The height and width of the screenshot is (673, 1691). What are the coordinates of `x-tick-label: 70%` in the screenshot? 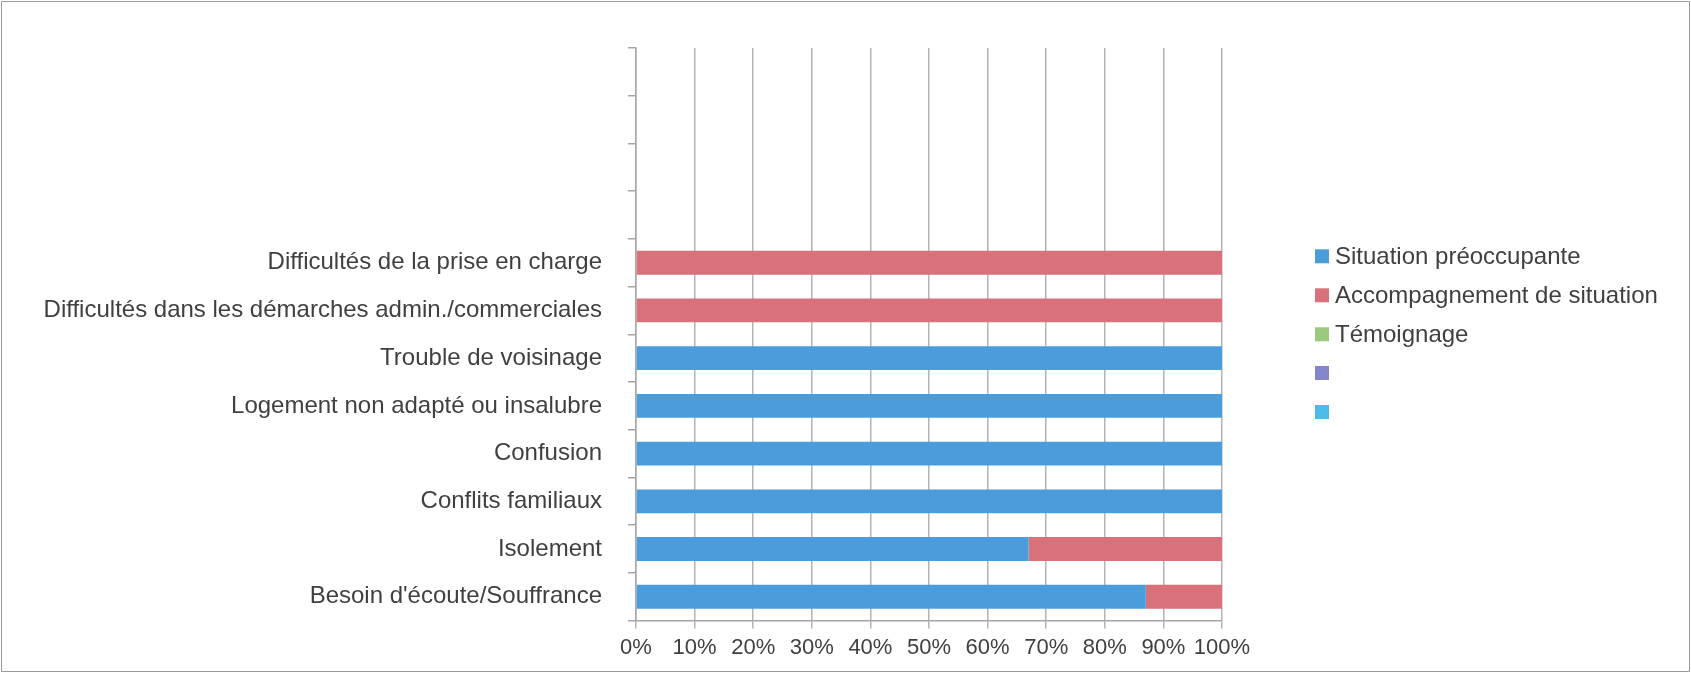 It's located at (1046, 646).